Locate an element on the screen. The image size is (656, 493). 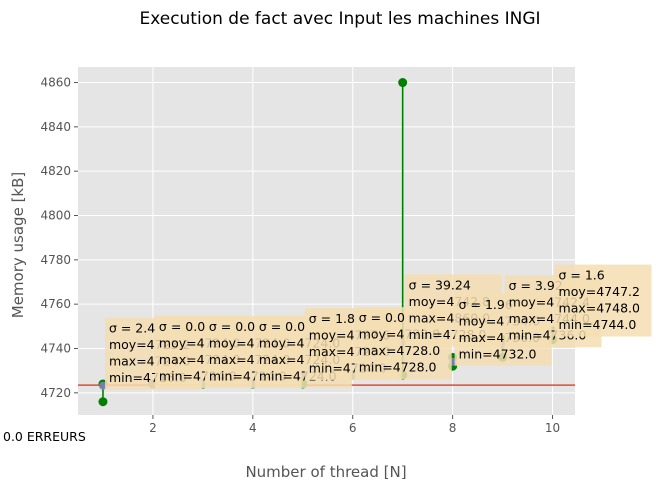
annotation-line: σ = 39.24 is located at coordinates (440, 284).